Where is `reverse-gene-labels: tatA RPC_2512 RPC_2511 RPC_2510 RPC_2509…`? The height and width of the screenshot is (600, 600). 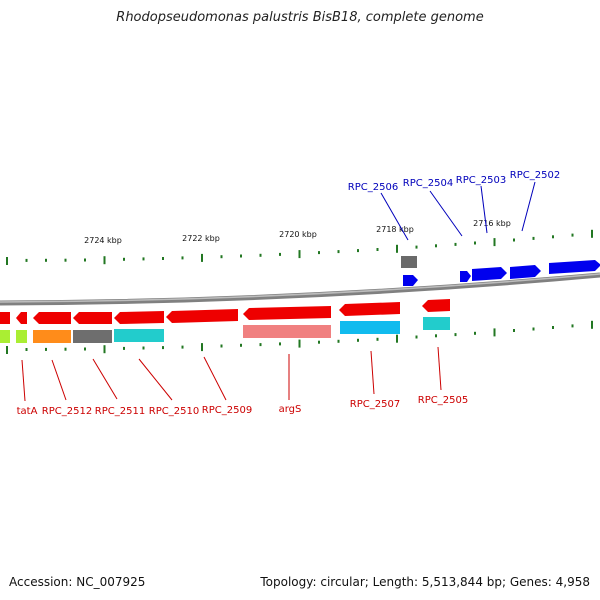
reverse-gene-labels: tatA RPC_2512 RPC_2511 RPC_2510 RPC_2509… is located at coordinates (243, 406).